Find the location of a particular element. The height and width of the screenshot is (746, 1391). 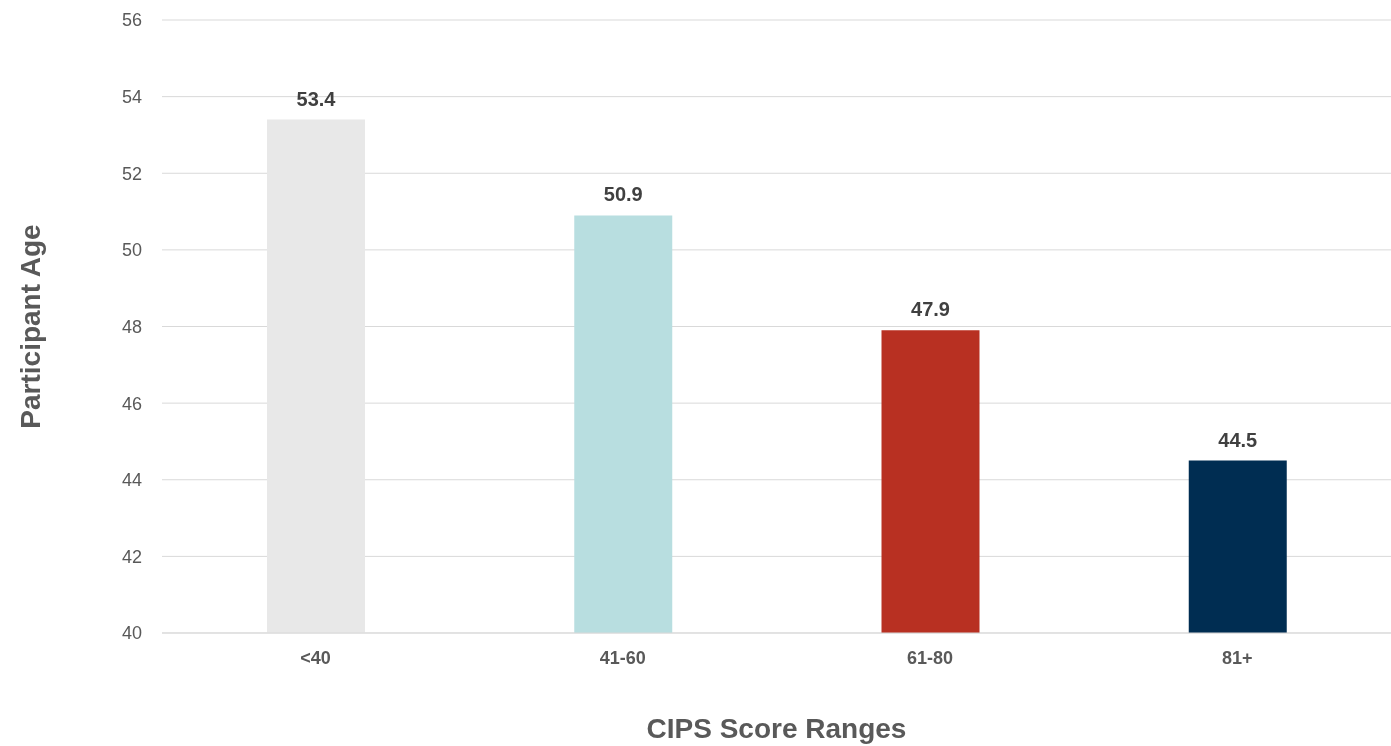

x-tick-label: 81+ is located at coordinates (1237, 657).